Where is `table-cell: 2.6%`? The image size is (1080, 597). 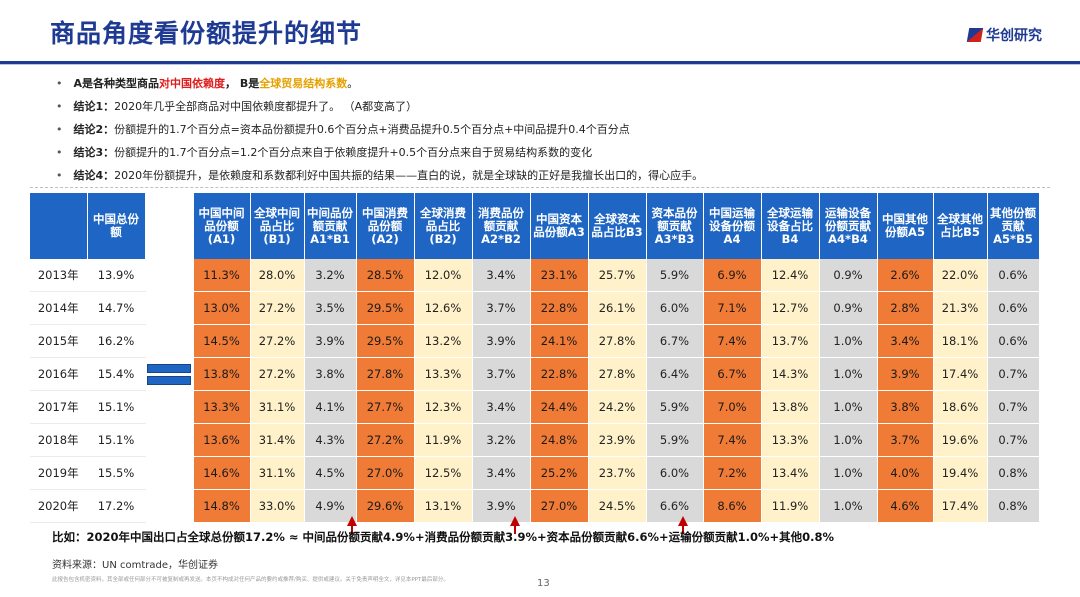
table-cell: 2.6% is located at coordinates (905, 275).